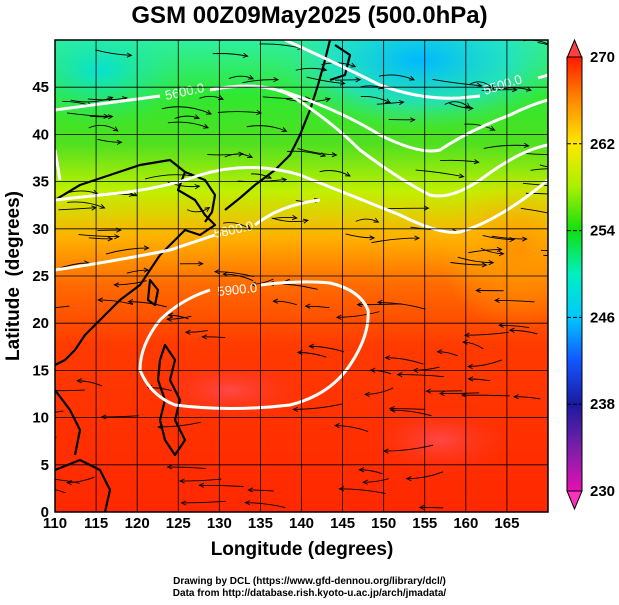 This screenshot has height=605, width=619. Describe the element at coordinates (122, 82) in the screenshot. I see `cold-pool-northwest` at that location.